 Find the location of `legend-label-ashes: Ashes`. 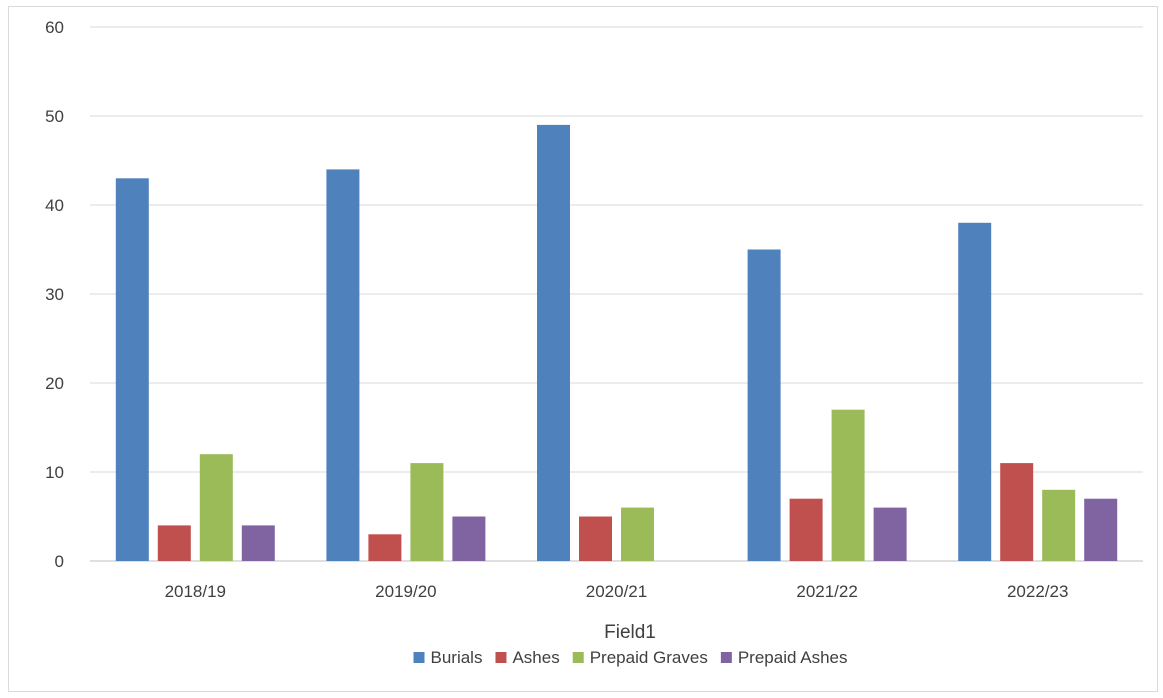

legend-label-ashes: Ashes is located at coordinates (535, 657).